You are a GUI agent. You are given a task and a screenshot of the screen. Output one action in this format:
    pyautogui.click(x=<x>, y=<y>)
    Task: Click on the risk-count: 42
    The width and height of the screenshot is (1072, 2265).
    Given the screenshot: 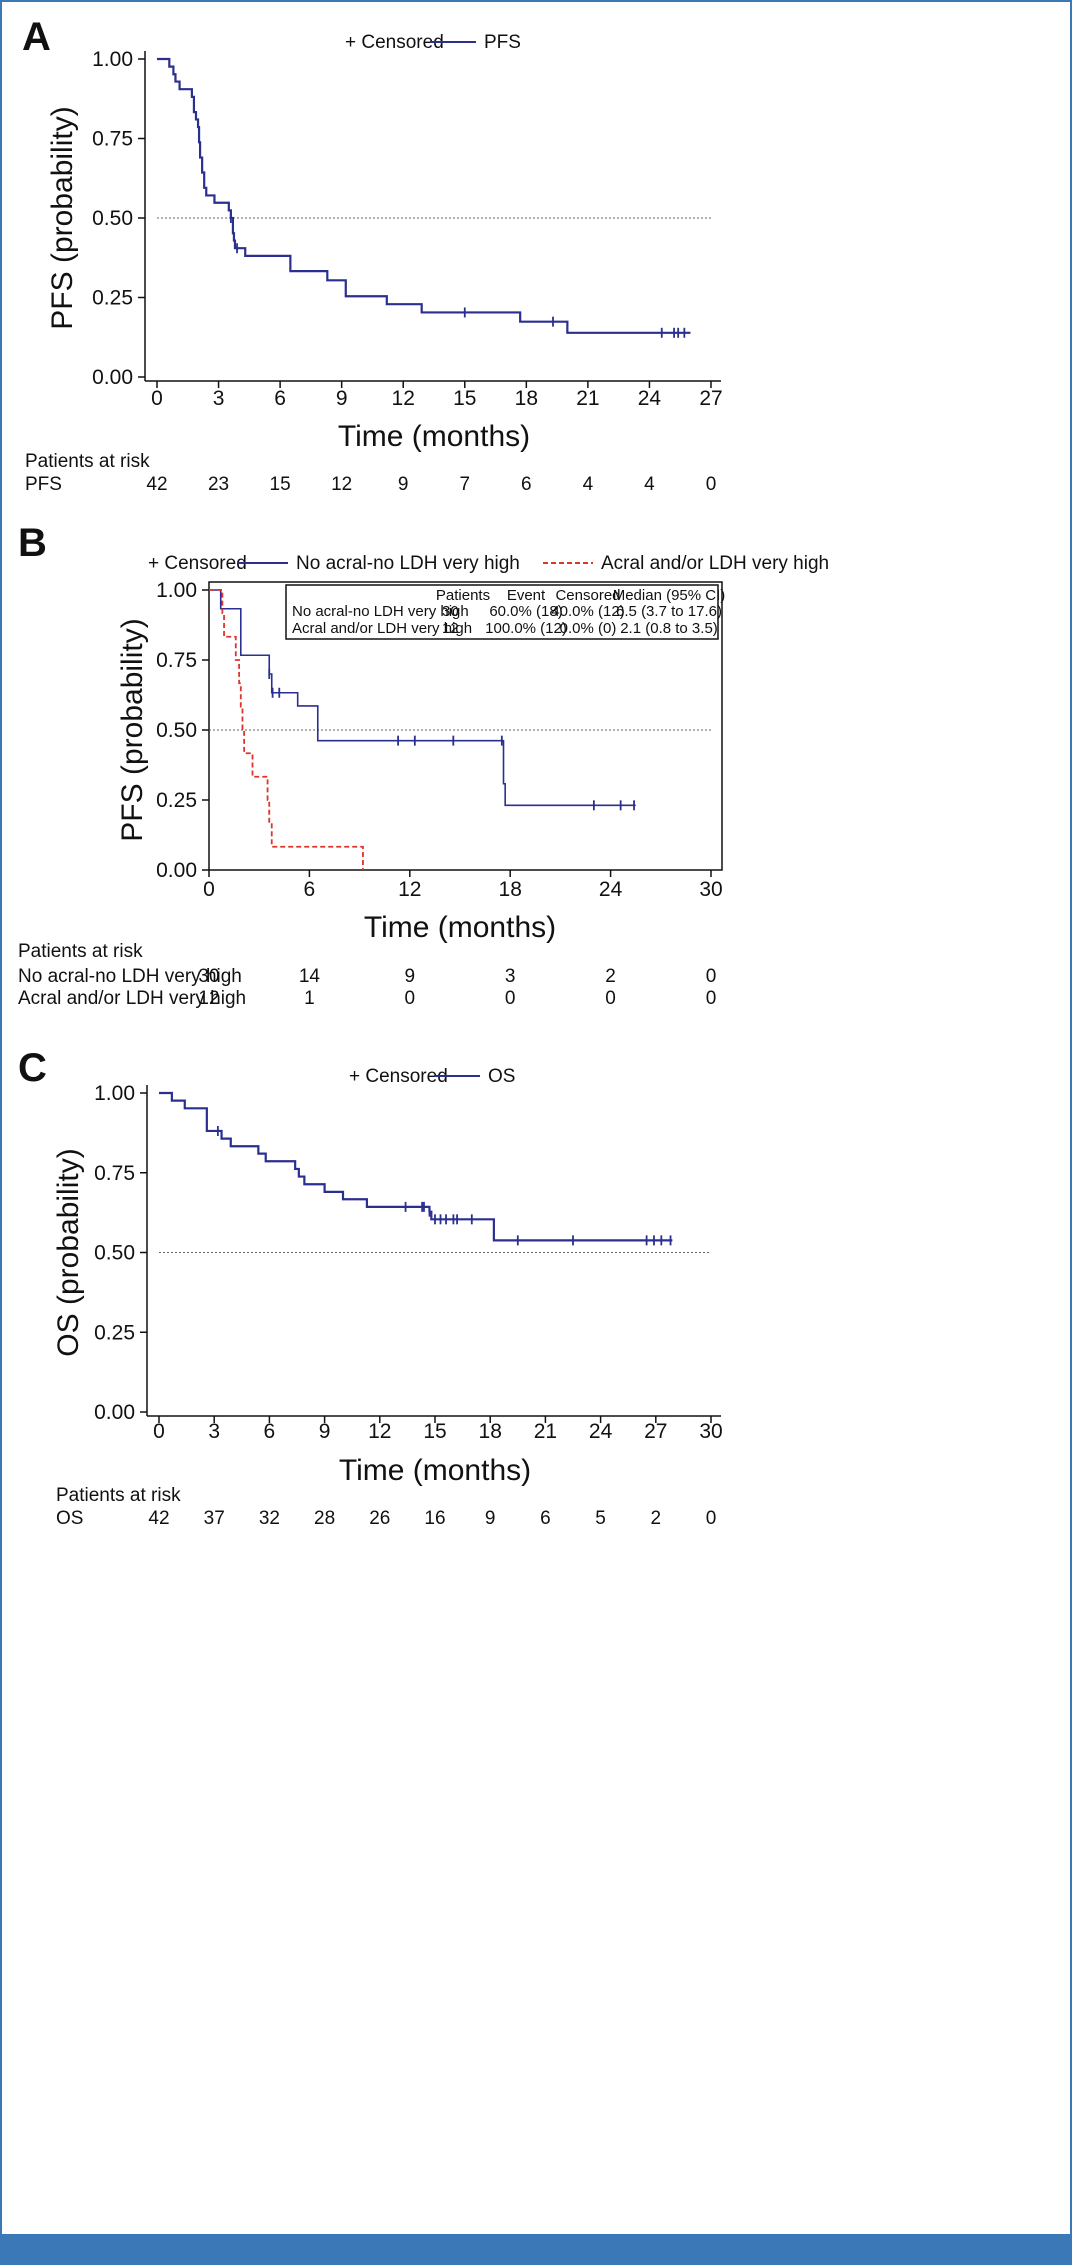 What is the action you would take?
    pyautogui.click(x=158, y=1518)
    